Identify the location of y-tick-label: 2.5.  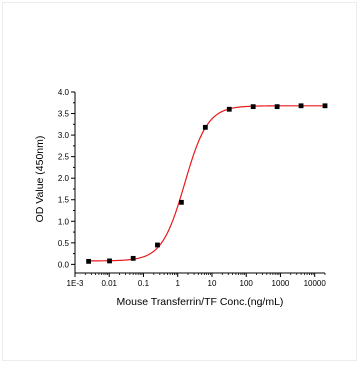
(64, 157).